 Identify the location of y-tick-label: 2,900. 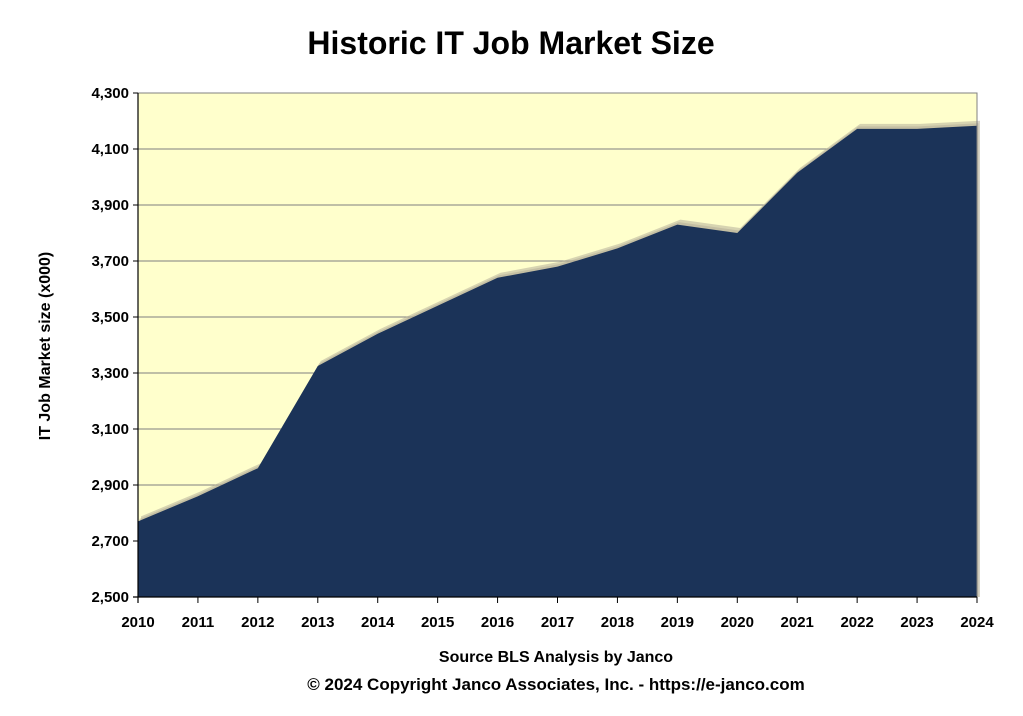
(110, 485).